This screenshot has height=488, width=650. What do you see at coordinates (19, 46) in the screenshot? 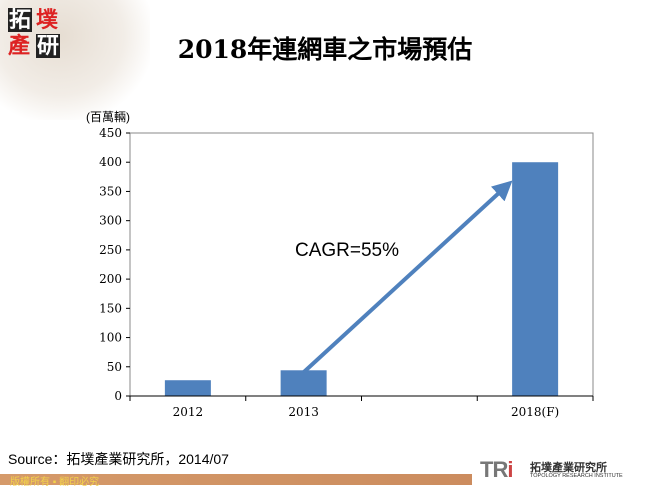
I see `logo-char: 產` at bounding box center [19, 46].